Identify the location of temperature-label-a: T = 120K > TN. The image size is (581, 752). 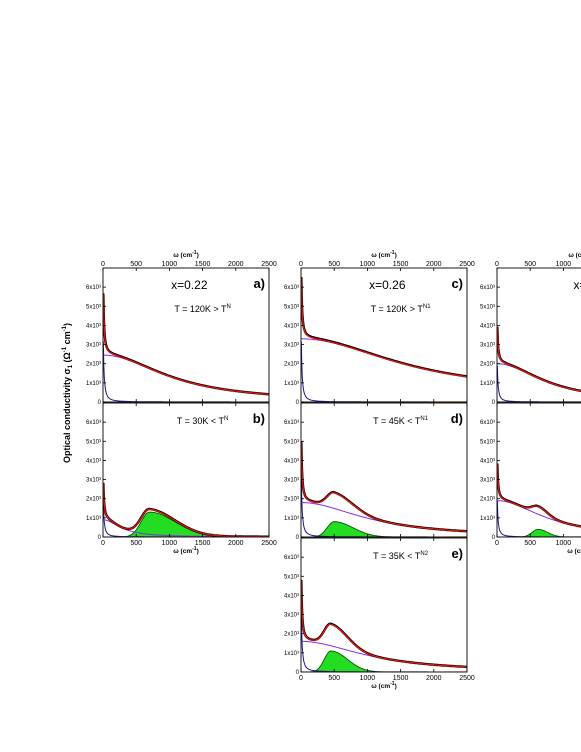
(202, 309).